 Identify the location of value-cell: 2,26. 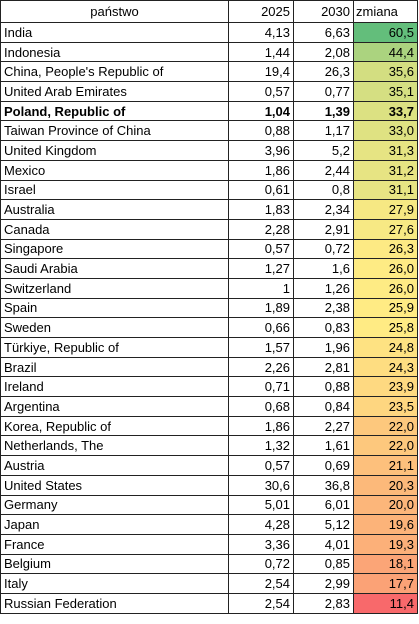
(261, 367).